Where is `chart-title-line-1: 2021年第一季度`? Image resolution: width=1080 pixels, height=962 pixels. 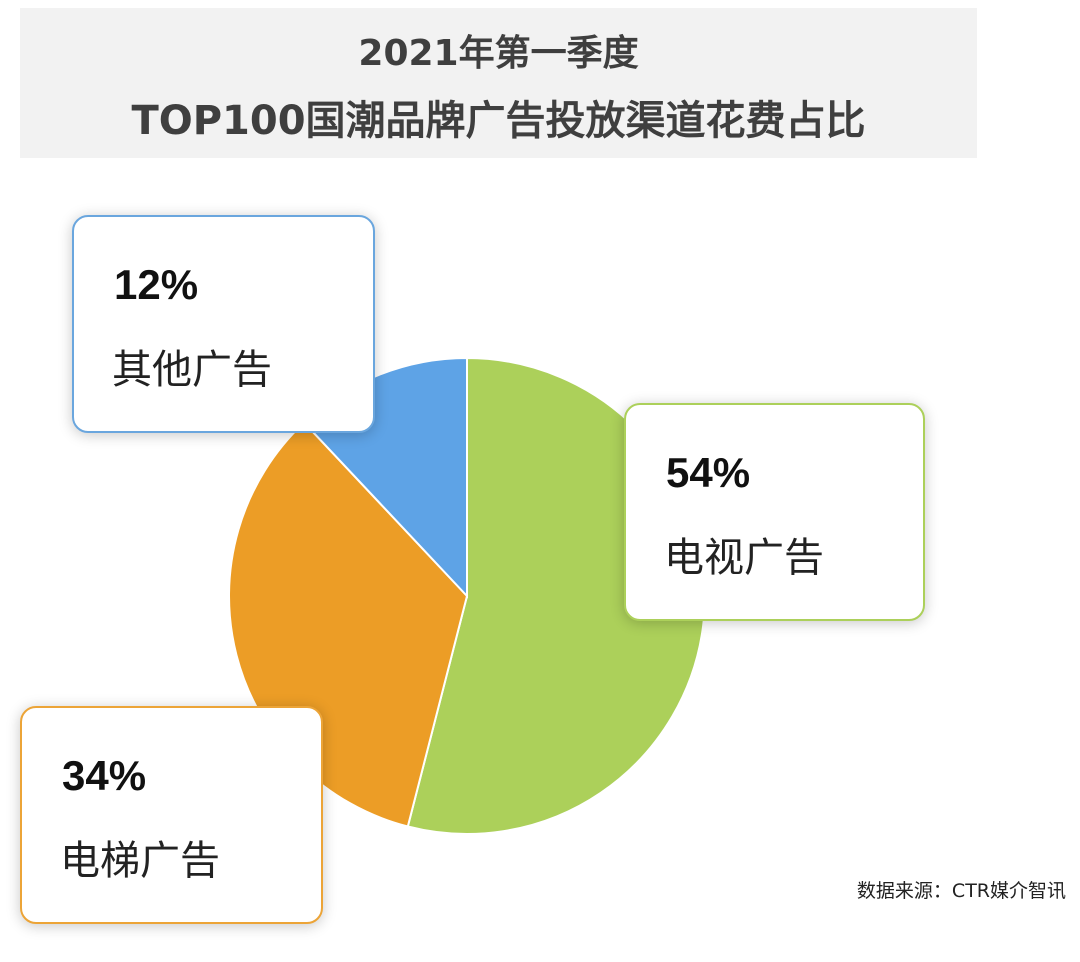
chart-title-line-1: 2021年第一季度 is located at coordinates (498, 53).